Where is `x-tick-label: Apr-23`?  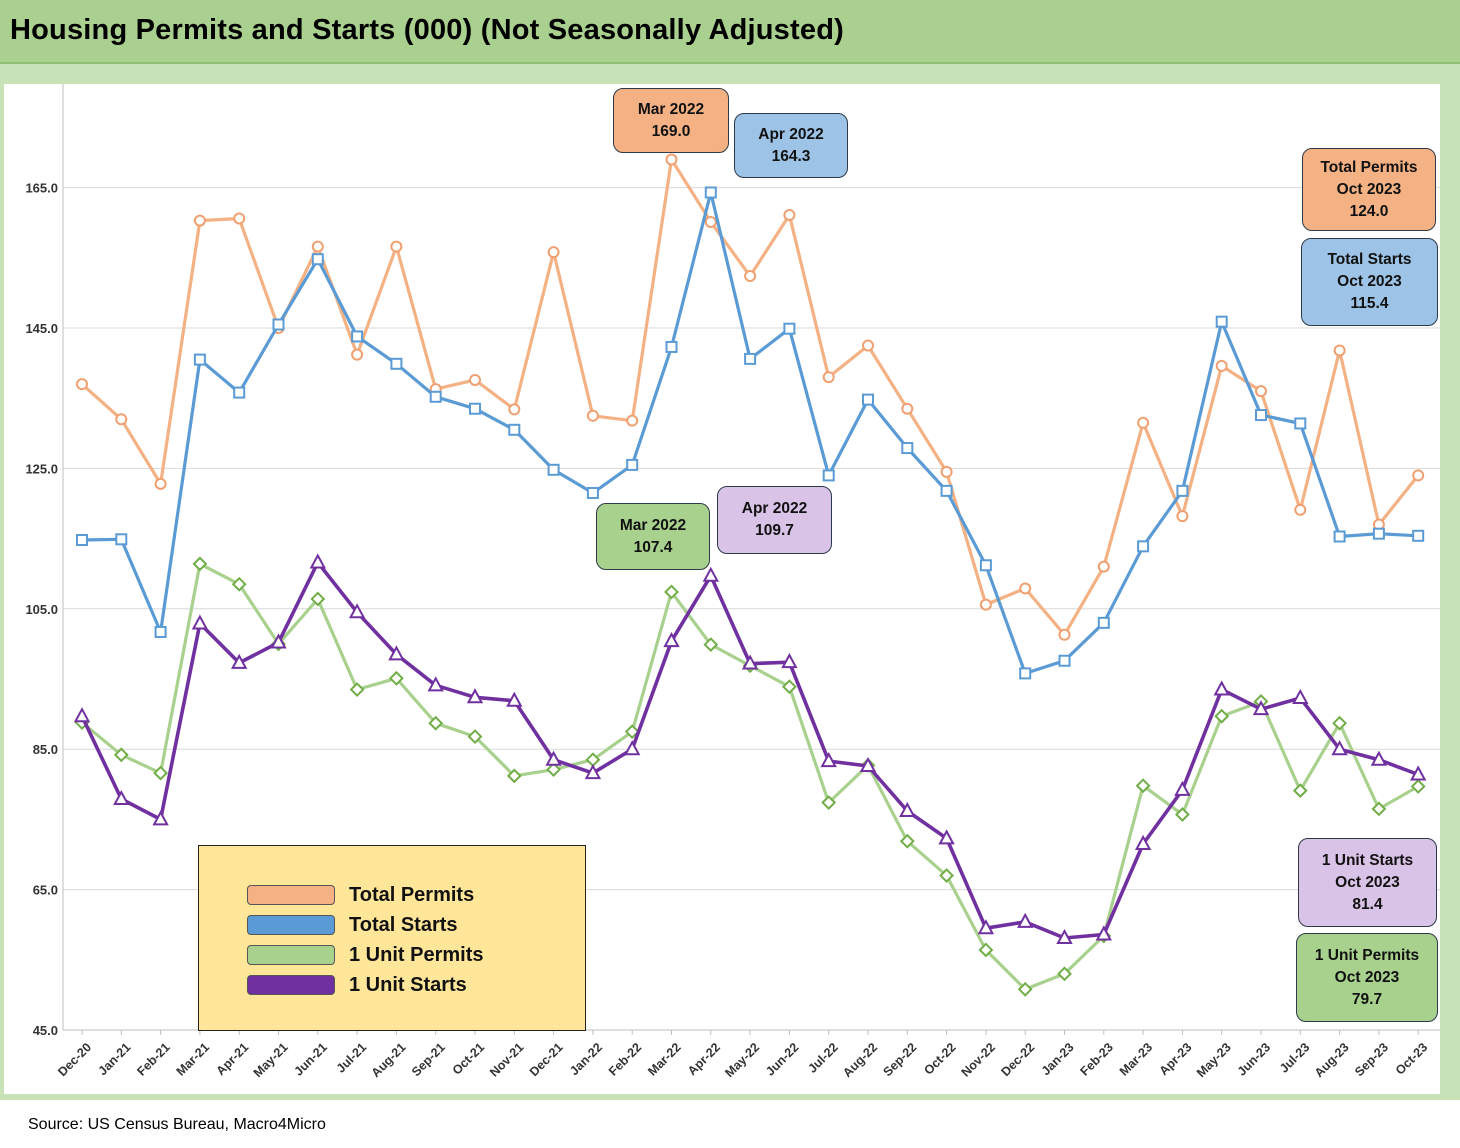
x-tick-label: Apr-23 is located at coordinates (1176, 1059).